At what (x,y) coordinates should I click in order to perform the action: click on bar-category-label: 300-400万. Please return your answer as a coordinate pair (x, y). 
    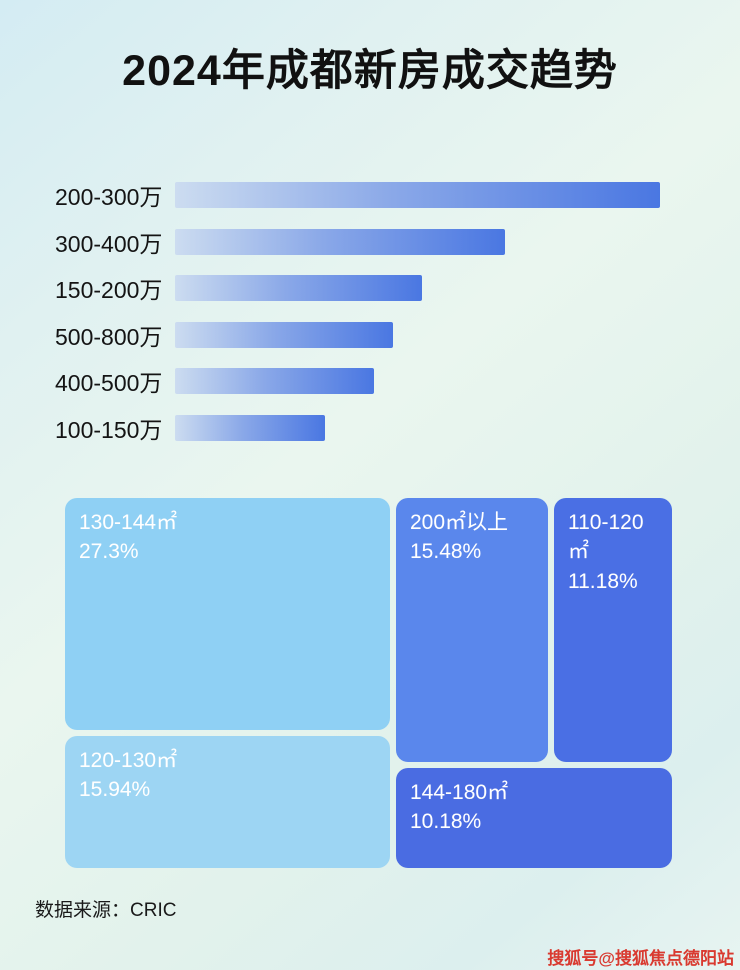
    Looking at the image, I should click on (109, 243).